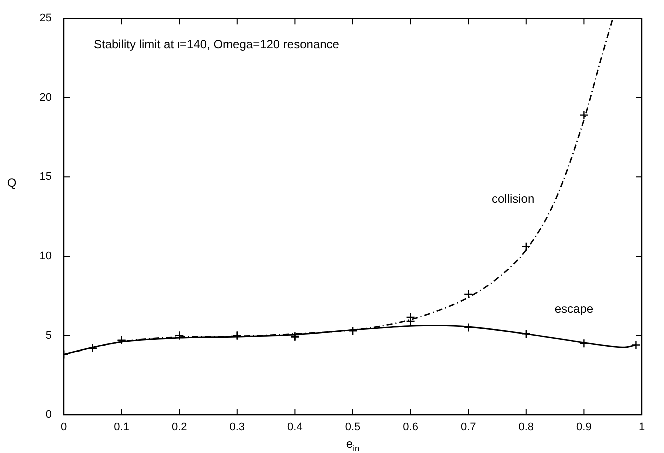 The image size is (664, 453). What do you see at coordinates (410, 428) in the screenshot?
I see `x-tick-label: 0.6` at bounding box center [410, 428].